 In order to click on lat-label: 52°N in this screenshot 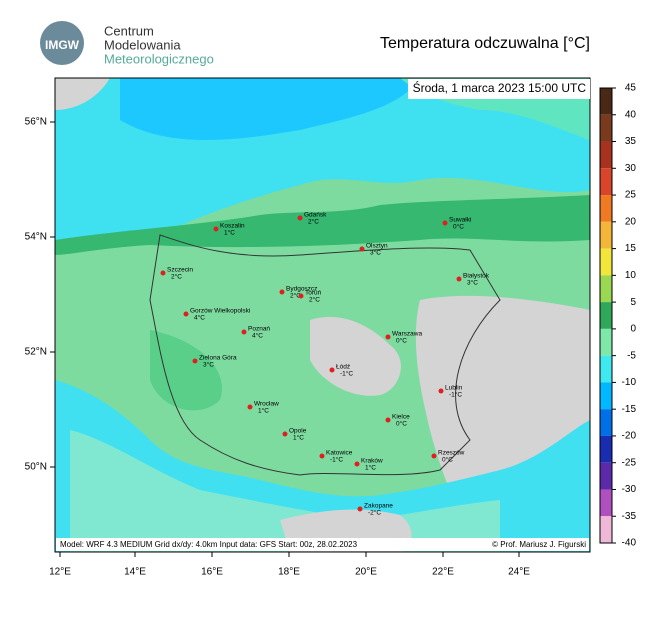, I will do `click(36, 352)`.